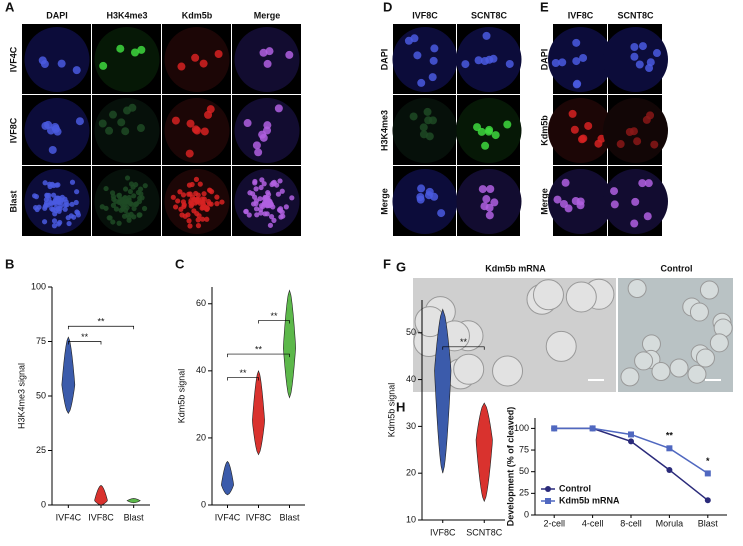 This screenshot has width=743, height=546. What do you see at coordinates (126, 15) in the screenshot?
I see `column-header: H3K4me3` at bounding box center [126, 15].